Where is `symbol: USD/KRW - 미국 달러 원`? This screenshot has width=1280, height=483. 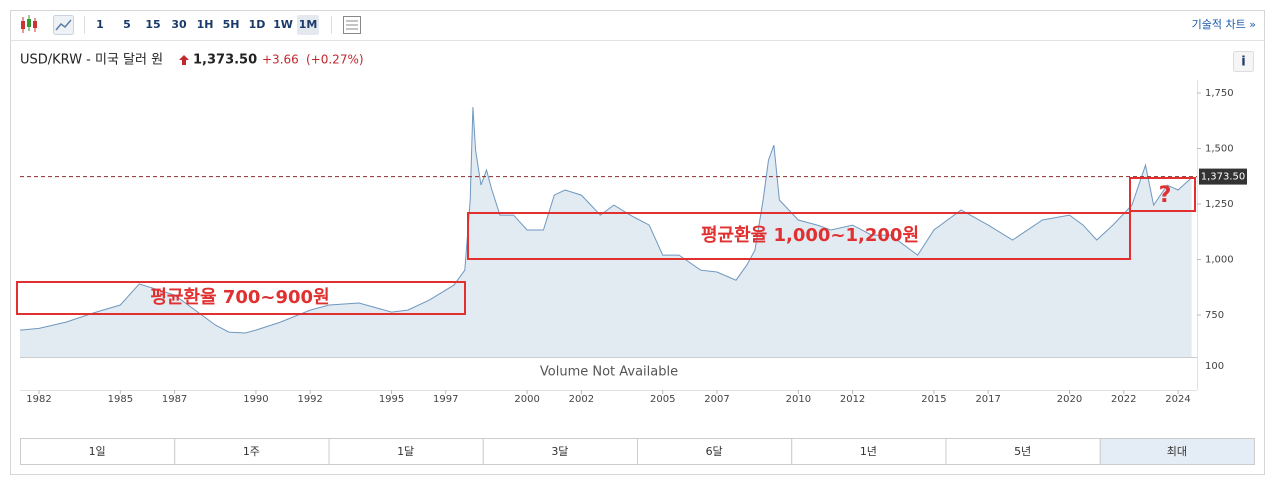 symbol: USD/KRW - 미국 달러 원 is located at coordinates (91, 60).